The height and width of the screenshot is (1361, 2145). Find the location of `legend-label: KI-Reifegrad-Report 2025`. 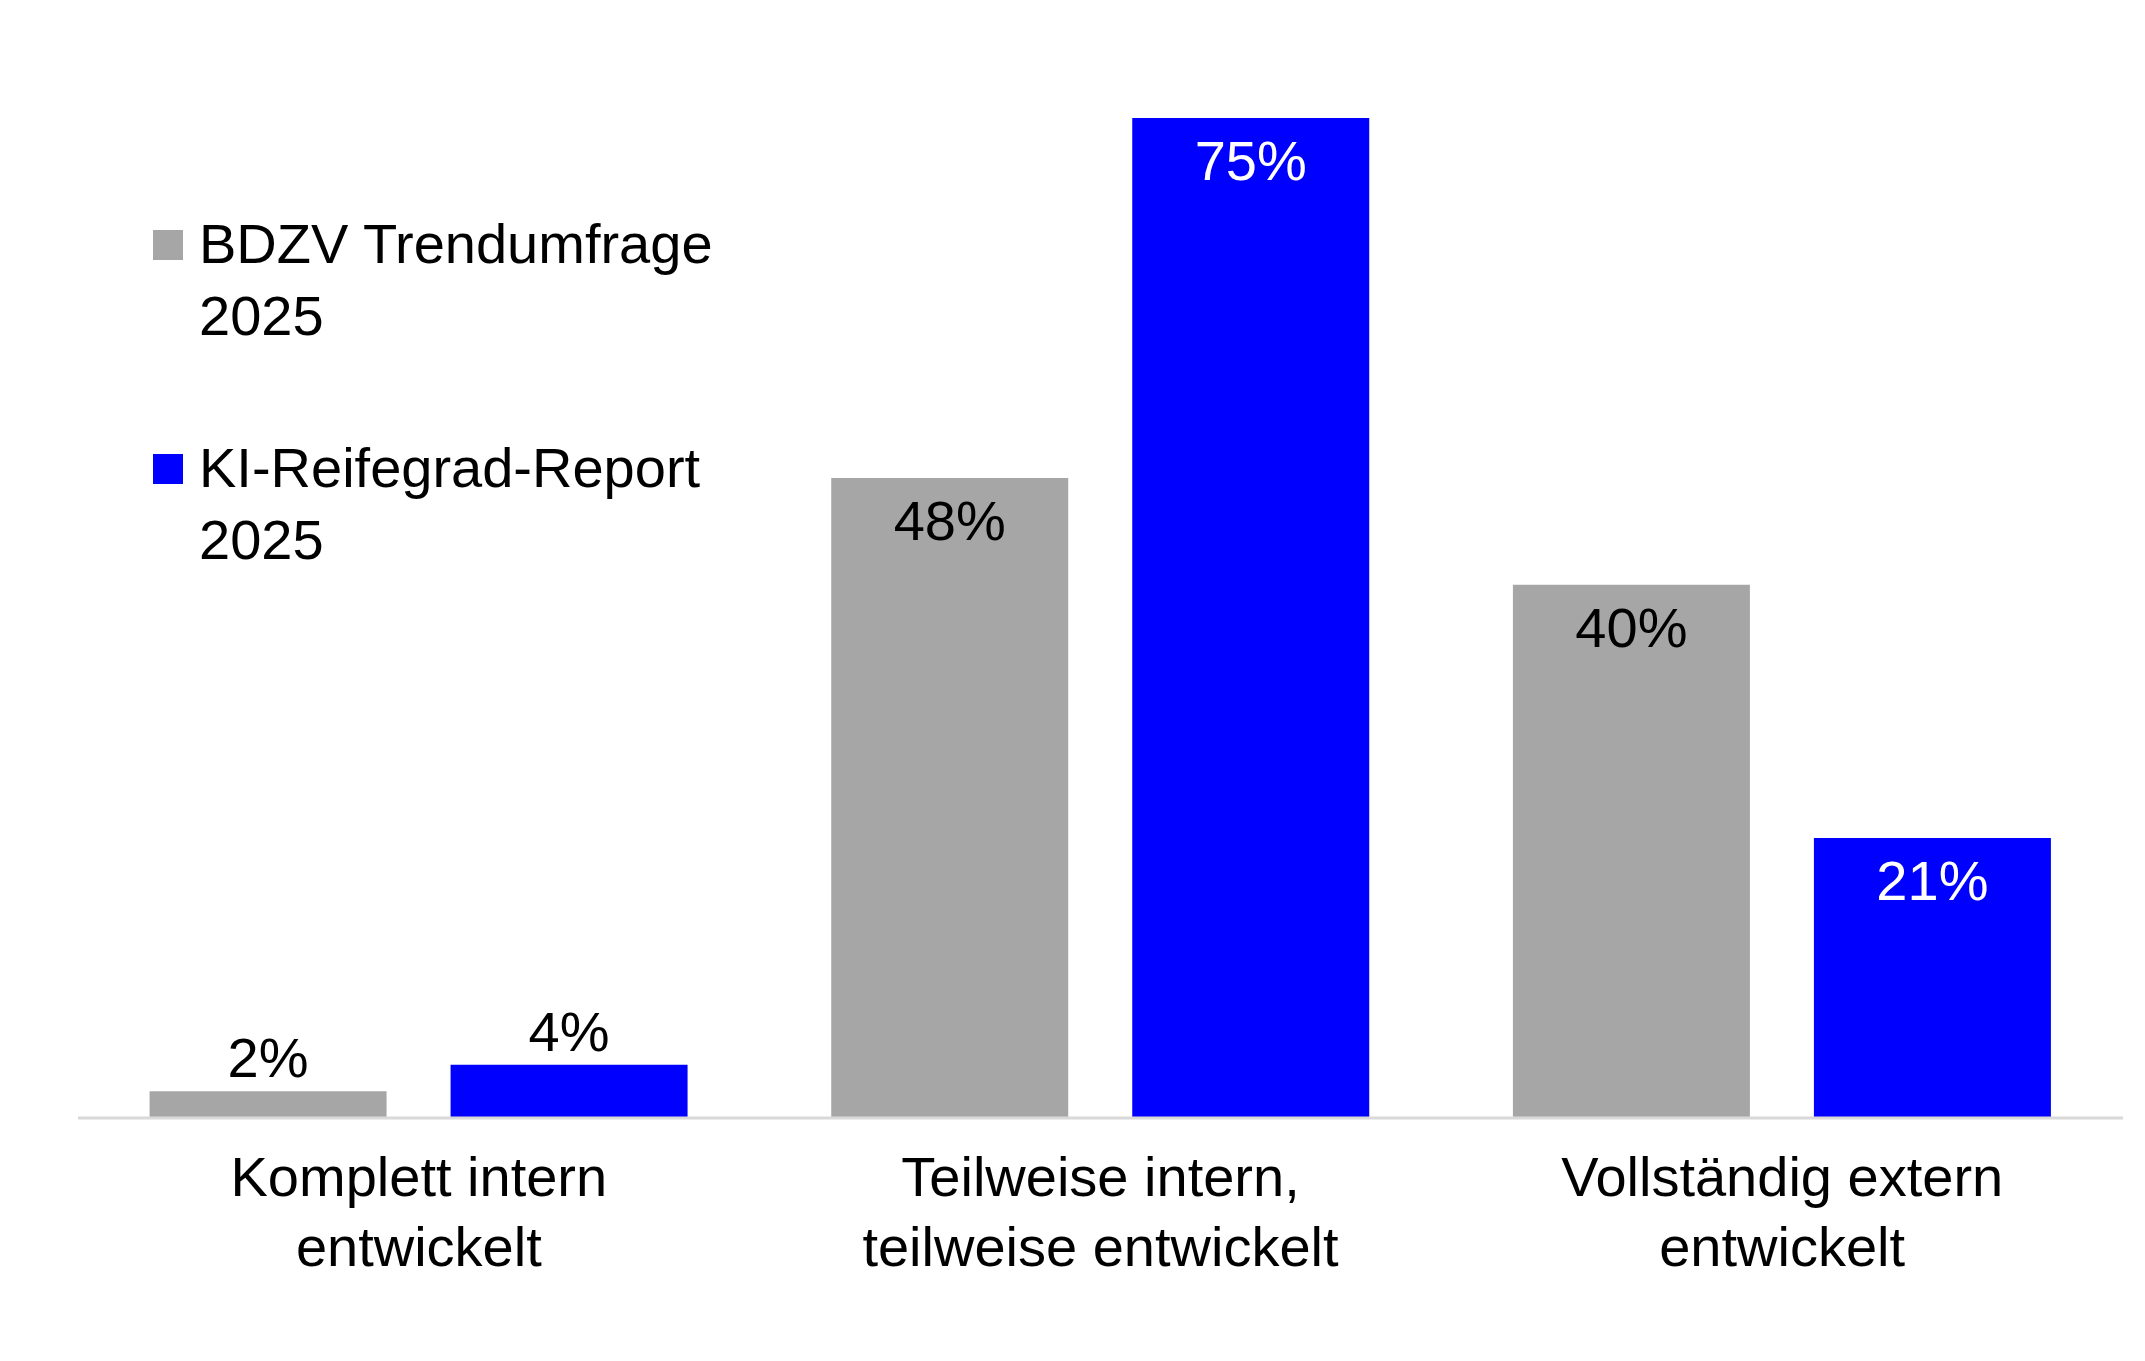

legend-label: KI-Reifegrad-Report 2025 is located at coordinates (450, 504).